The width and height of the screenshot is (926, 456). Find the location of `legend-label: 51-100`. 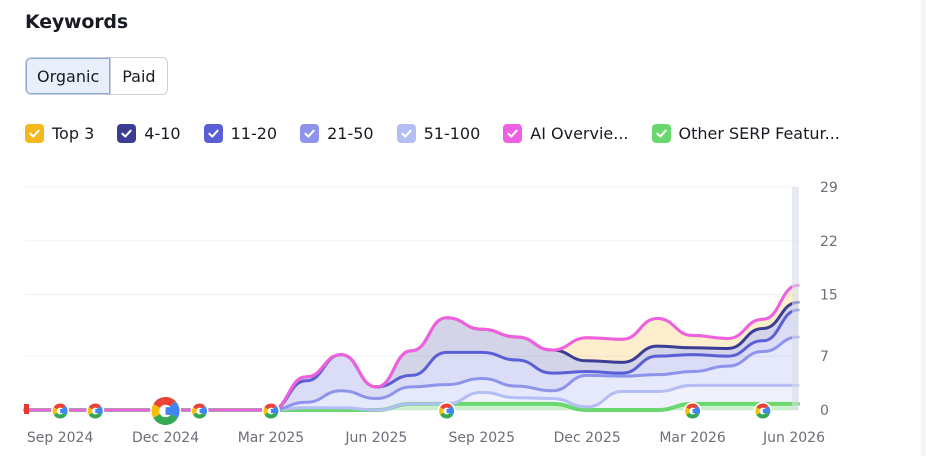

legend-label: 51-100 is located at coordinates (452, 133).